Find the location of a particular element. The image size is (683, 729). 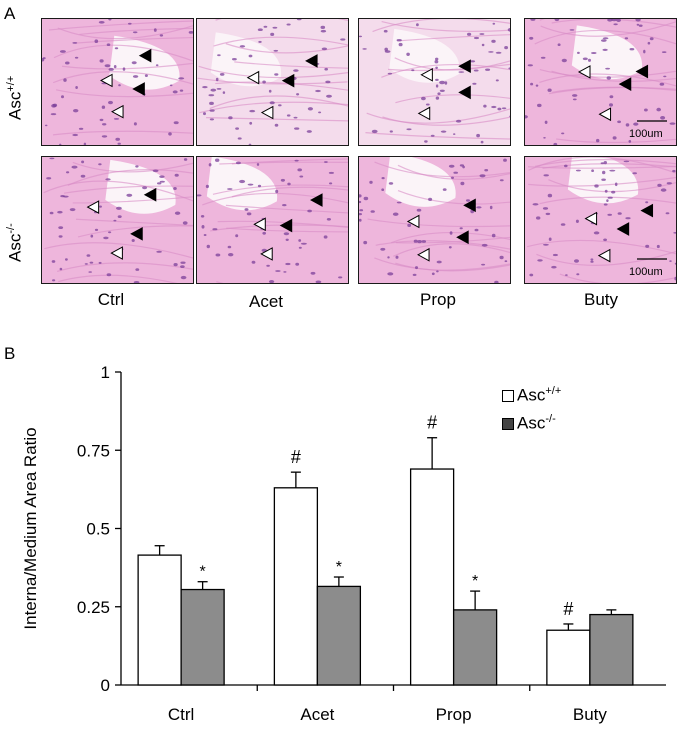

panel-a-letter: A is located at coordinates (10, 13).